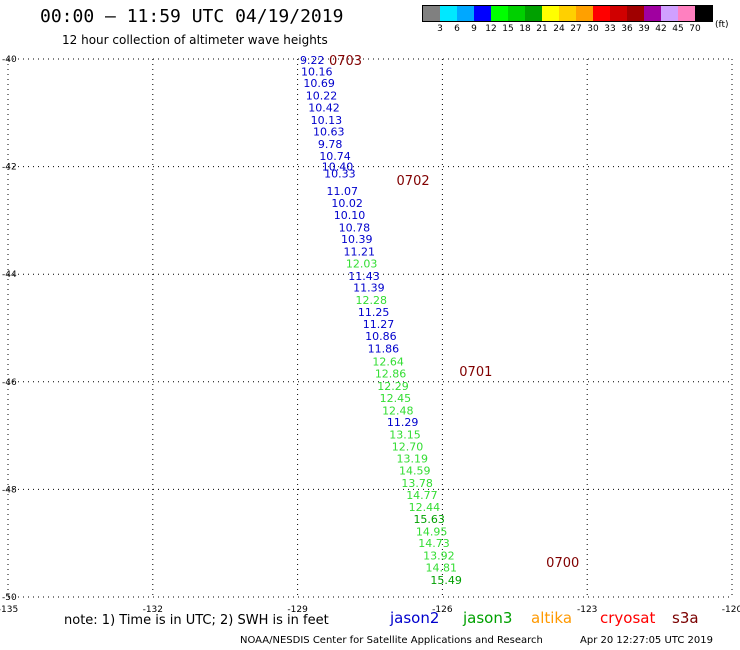 Image resolution: width=740 pixels, height=650 pixels. What do you see at coordinates (9, 168) in the screenshot?
I see `y-tick-label: -42` at bounding box center [9, 168].